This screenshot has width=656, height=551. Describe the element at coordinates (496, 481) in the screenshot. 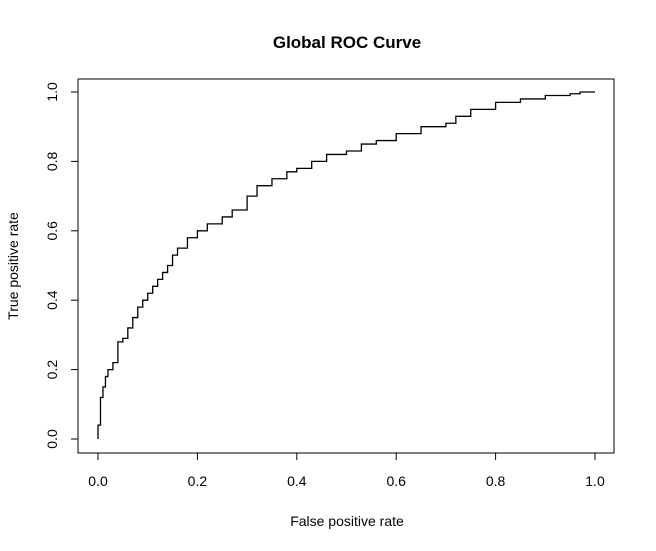

I see `x-tick-label: 0.8` at that location.